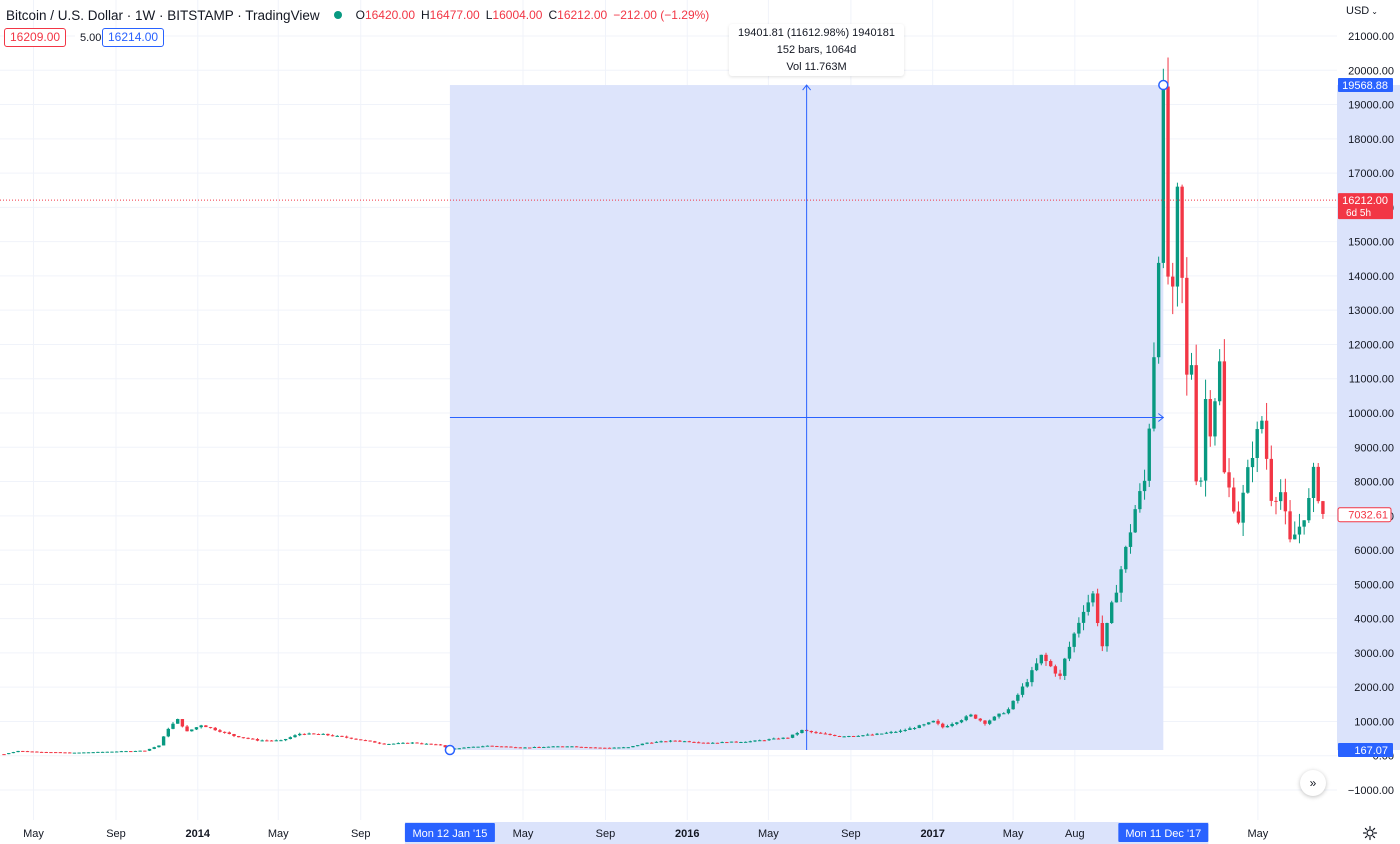  I want to click on price-axis-label: 167.07, so click(1365, 750).